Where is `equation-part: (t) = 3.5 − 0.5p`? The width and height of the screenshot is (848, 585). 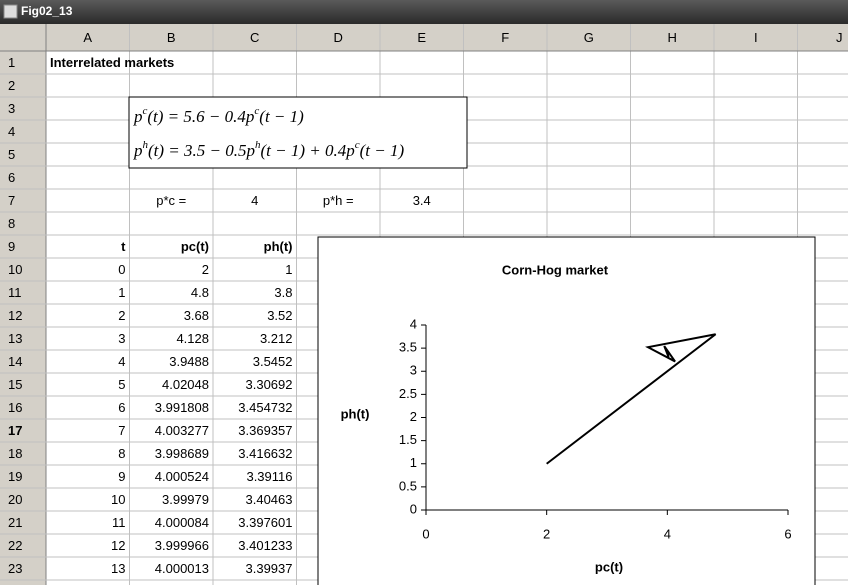 equation-part: (t) = 3.5 − 0.5p is located at coordinates (201, 150).